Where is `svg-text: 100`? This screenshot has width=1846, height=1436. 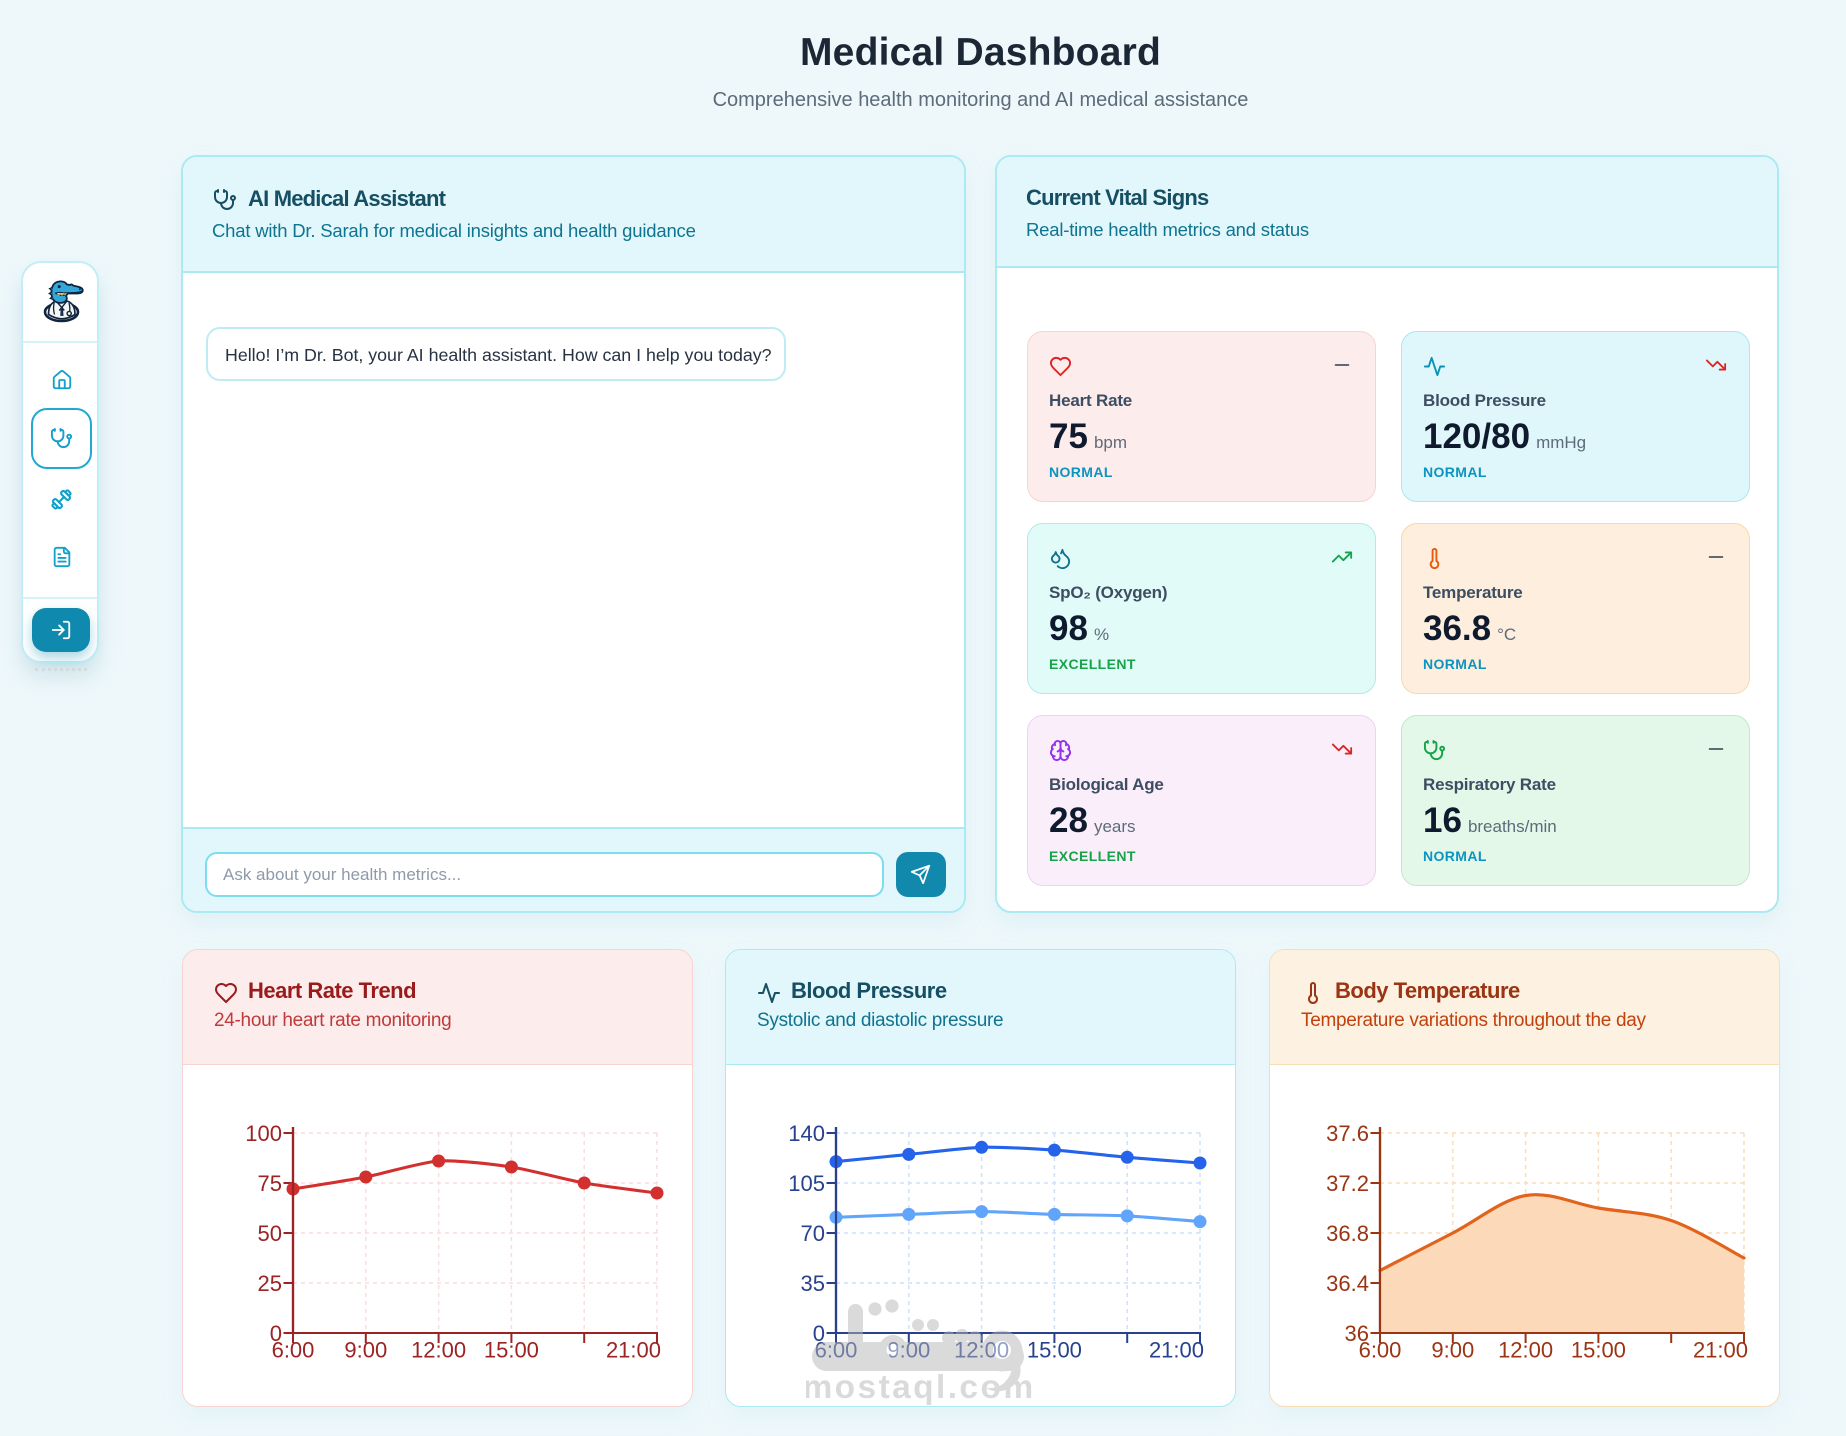 svg-text: 100 is located at coordinates (263, 1133).